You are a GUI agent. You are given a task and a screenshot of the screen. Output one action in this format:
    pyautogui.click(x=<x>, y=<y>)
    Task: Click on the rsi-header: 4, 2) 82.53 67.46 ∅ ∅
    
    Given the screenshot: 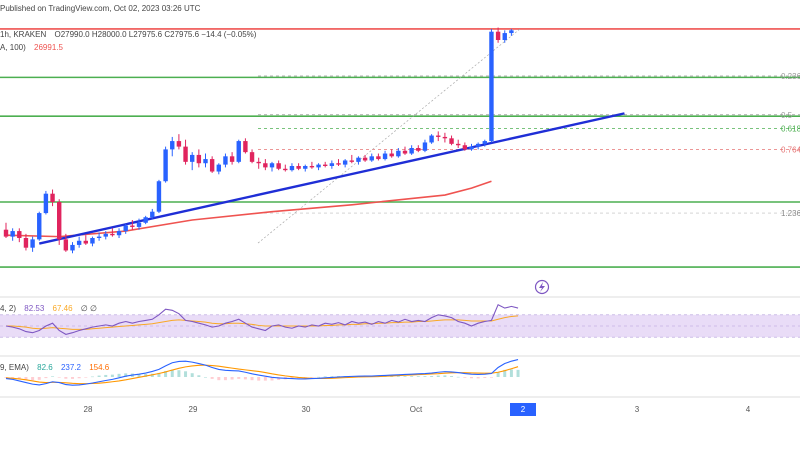 What is the action you would take?
    pyautogui.click(x=48, y=308)
    